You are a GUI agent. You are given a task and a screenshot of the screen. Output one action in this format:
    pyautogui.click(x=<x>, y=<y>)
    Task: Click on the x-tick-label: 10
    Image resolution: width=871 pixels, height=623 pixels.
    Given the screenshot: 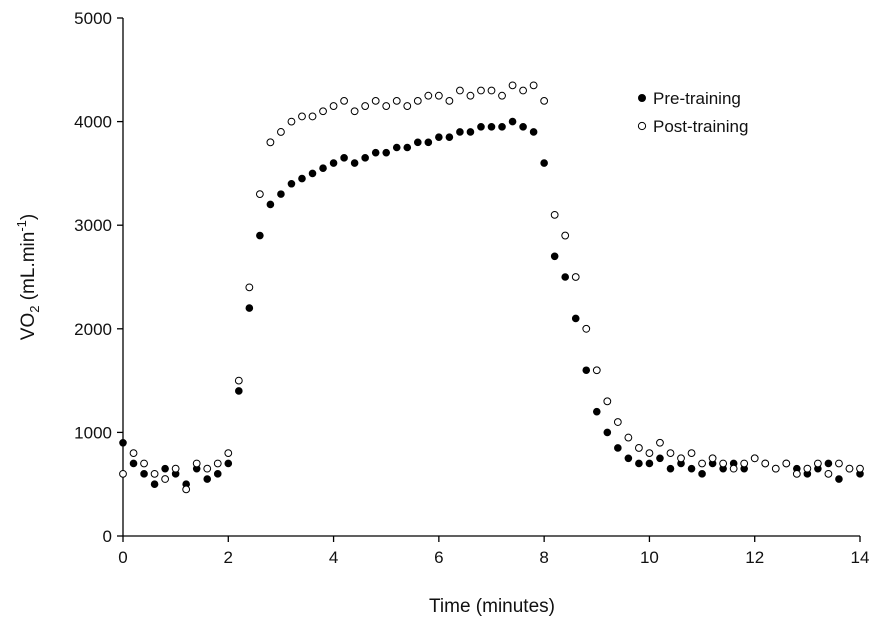 What is the action you would take?
    pyautogui.click(x=649, y=557)
    